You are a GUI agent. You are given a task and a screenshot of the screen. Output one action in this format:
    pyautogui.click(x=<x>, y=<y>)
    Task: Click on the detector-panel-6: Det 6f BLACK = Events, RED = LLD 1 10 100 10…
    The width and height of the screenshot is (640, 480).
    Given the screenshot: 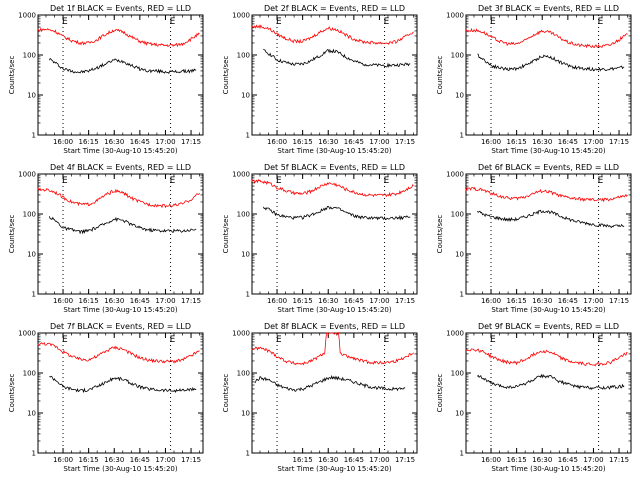 What is the action you would take?
    pyautogui.click(x=534, y=238)
    